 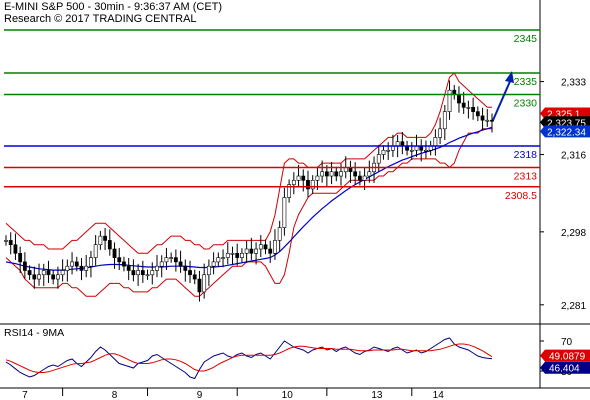 What do you see at coordinates (25, 395) in the screenshot?
I see `time-tick-label: 7` at bounding box center [25, 395].